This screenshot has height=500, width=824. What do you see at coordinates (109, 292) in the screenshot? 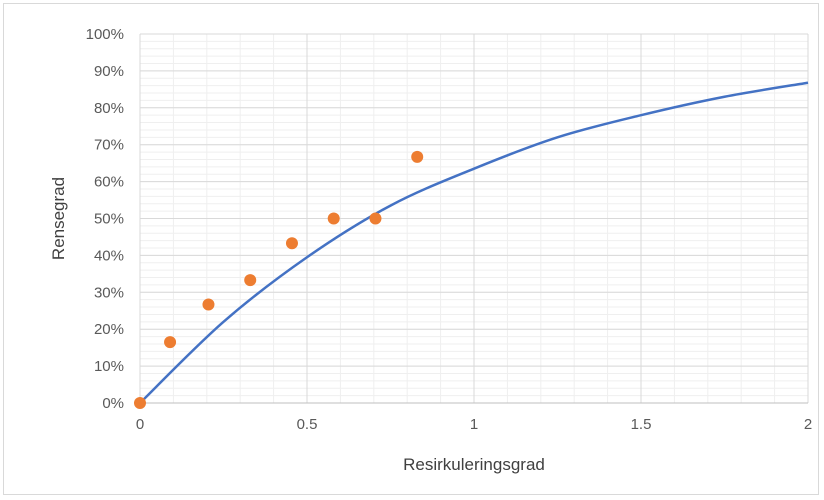
I see `y-tick-label: 30%` at bounding box center [109, 292].